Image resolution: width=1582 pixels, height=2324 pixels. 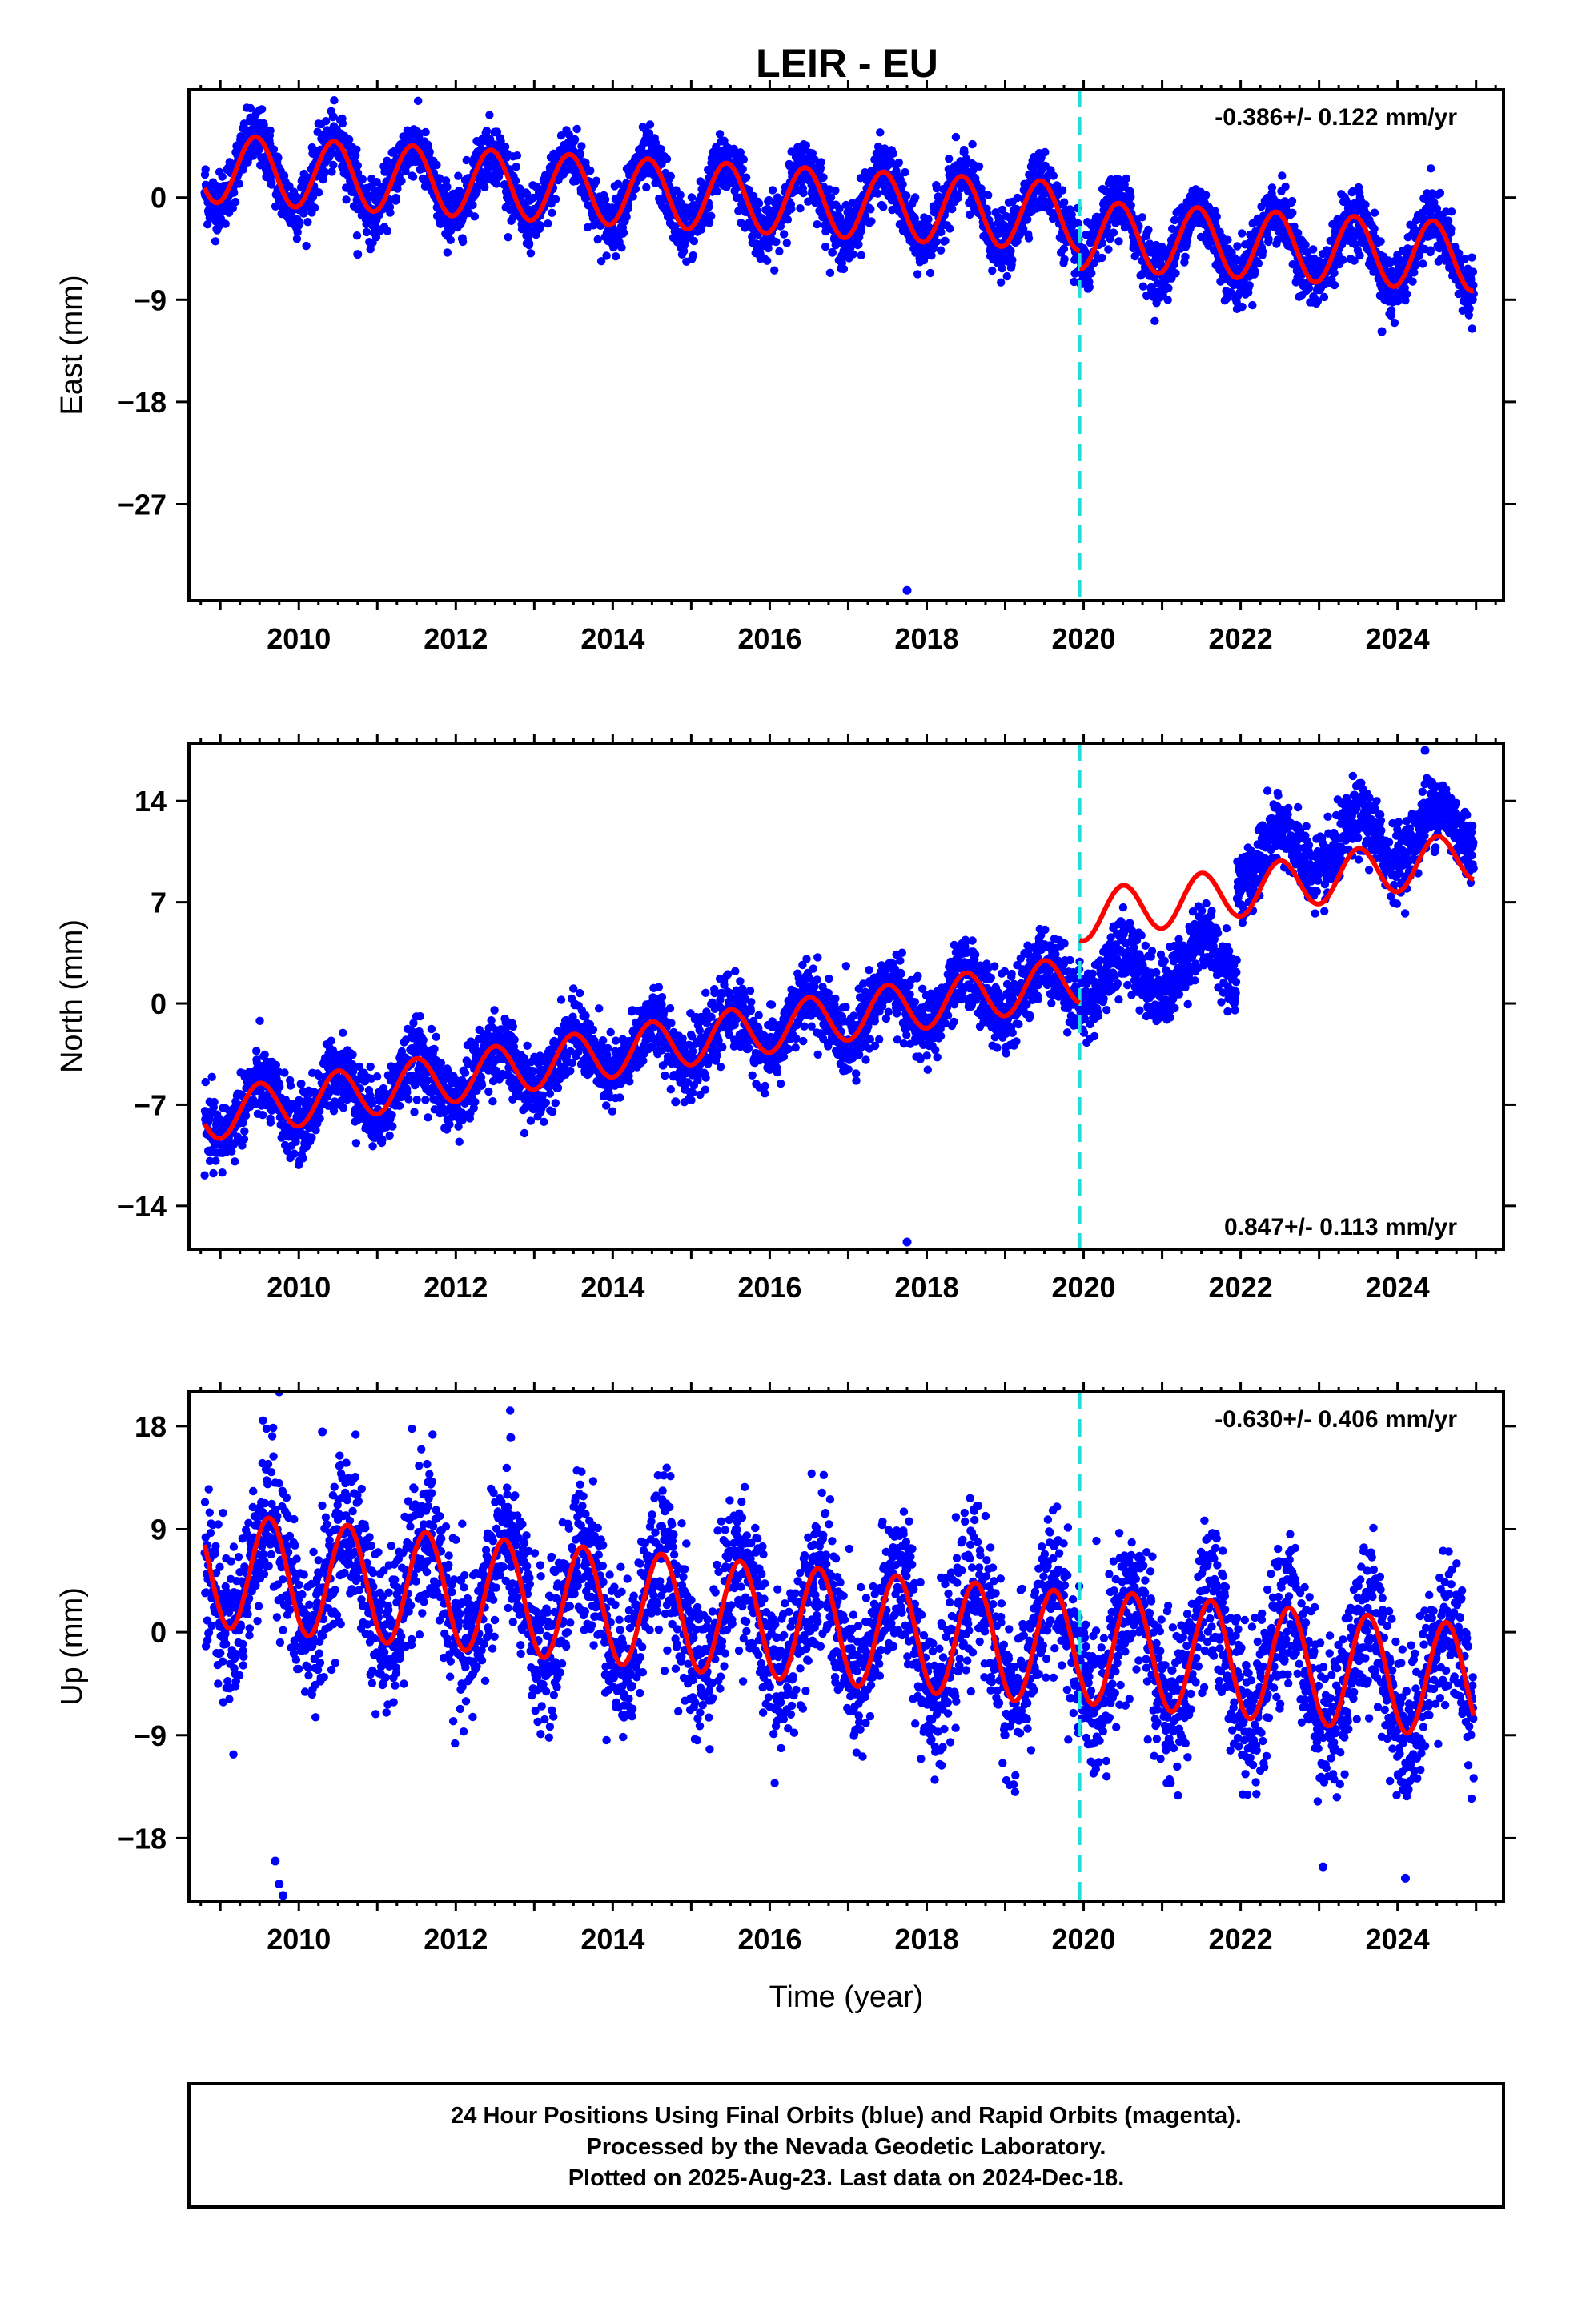 I want to click on x-tick-label: 2020, so click(x=1083, y=638).